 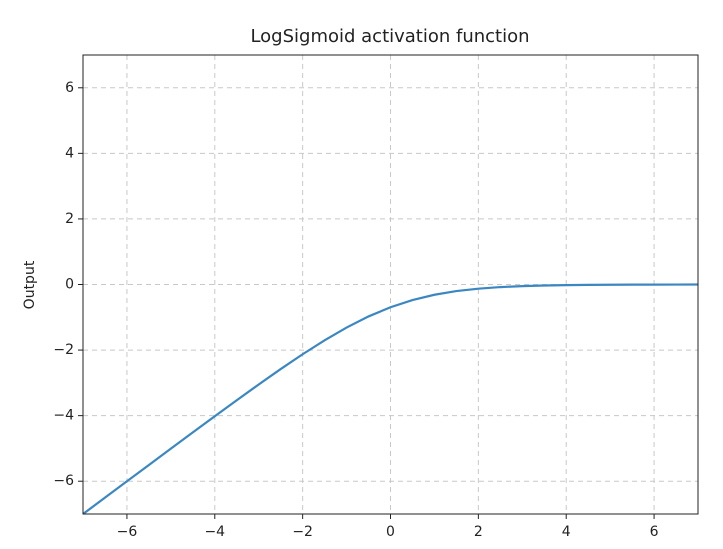 I want to click on x-tick-label: 6, so click(x=654, y=532).